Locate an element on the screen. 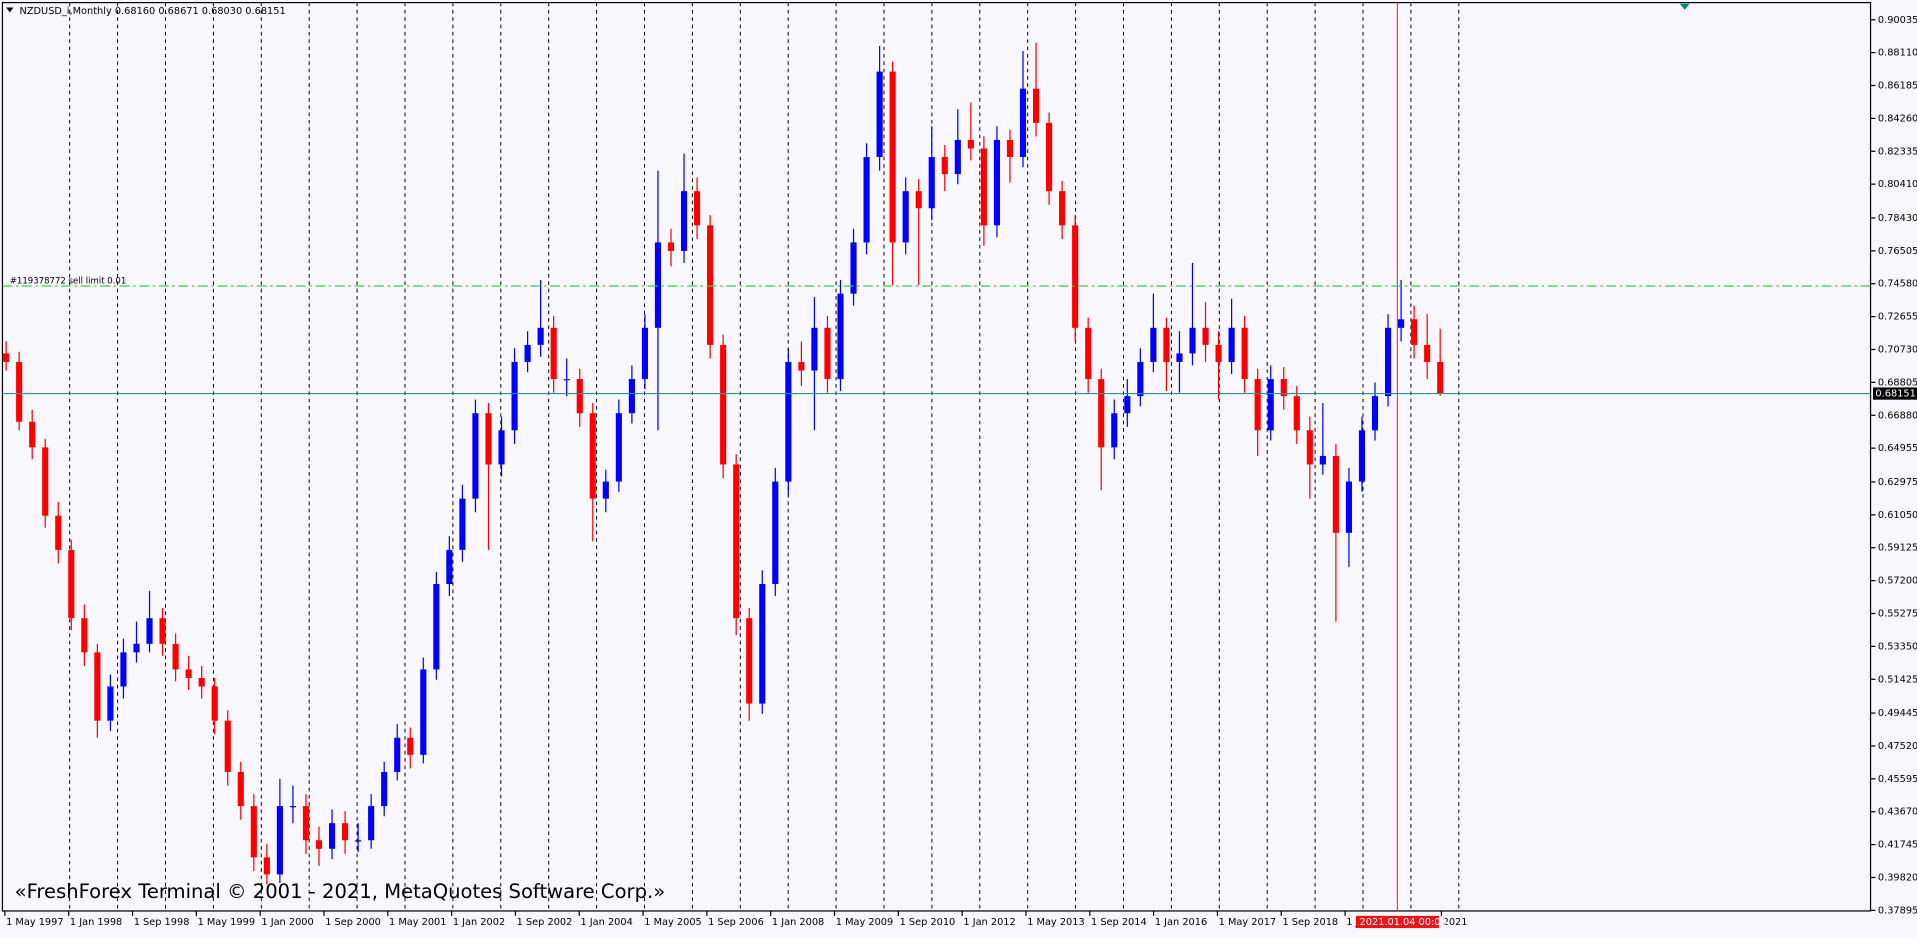 The height and width of the screenshot is (938, 1917). x-tick-label: 1 May 1999 is located at coordinates (226, 922).